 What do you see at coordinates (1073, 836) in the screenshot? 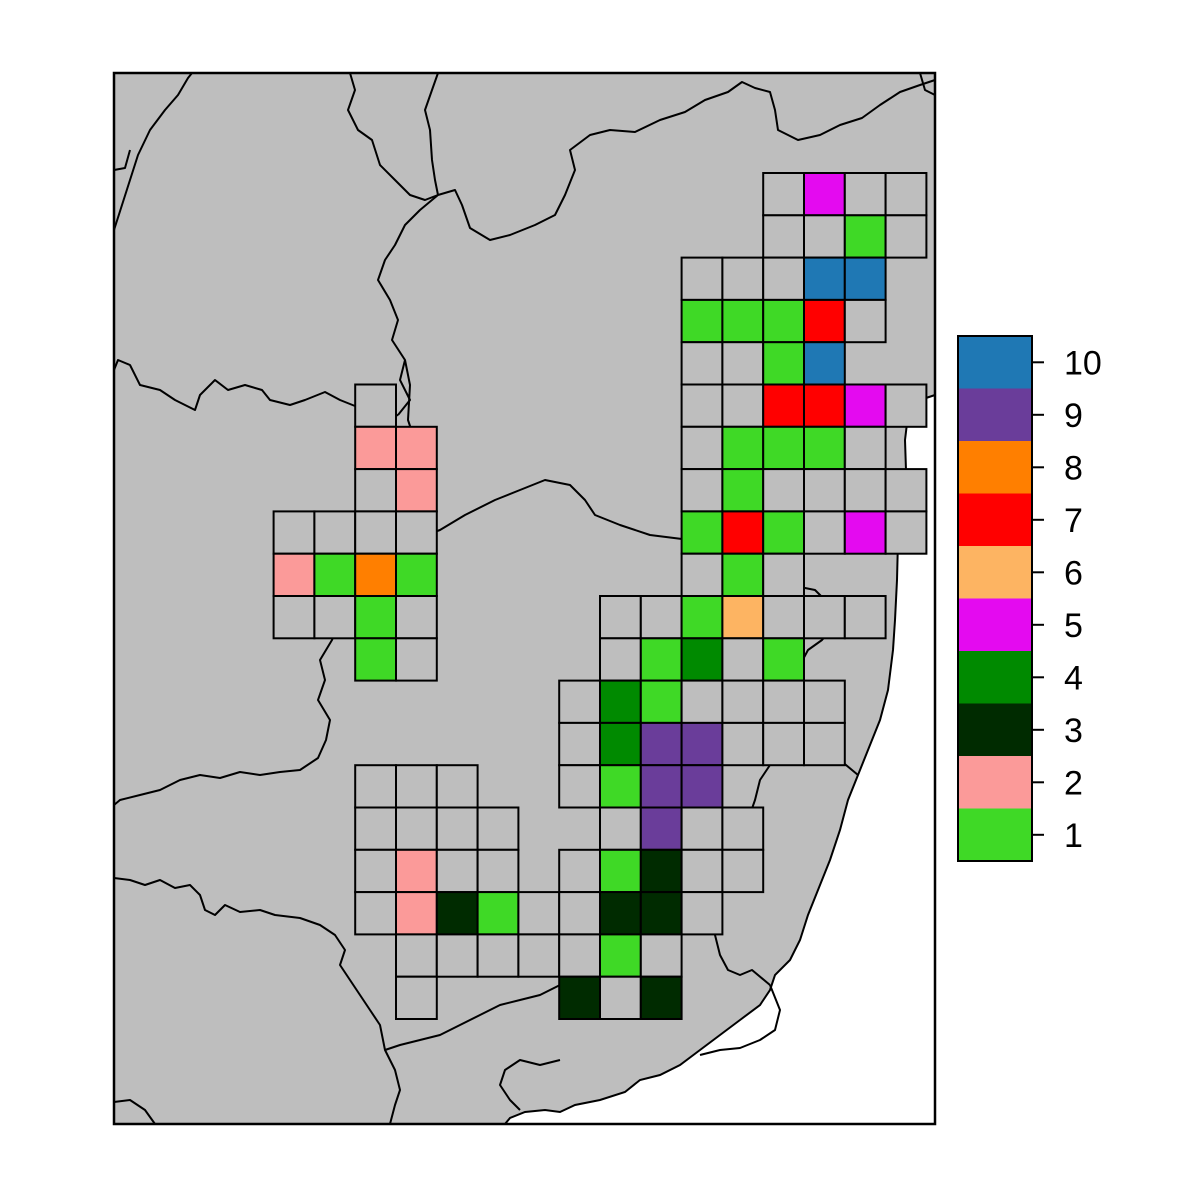
I see `legend-label: 1` at bounding box center [1073, 836].